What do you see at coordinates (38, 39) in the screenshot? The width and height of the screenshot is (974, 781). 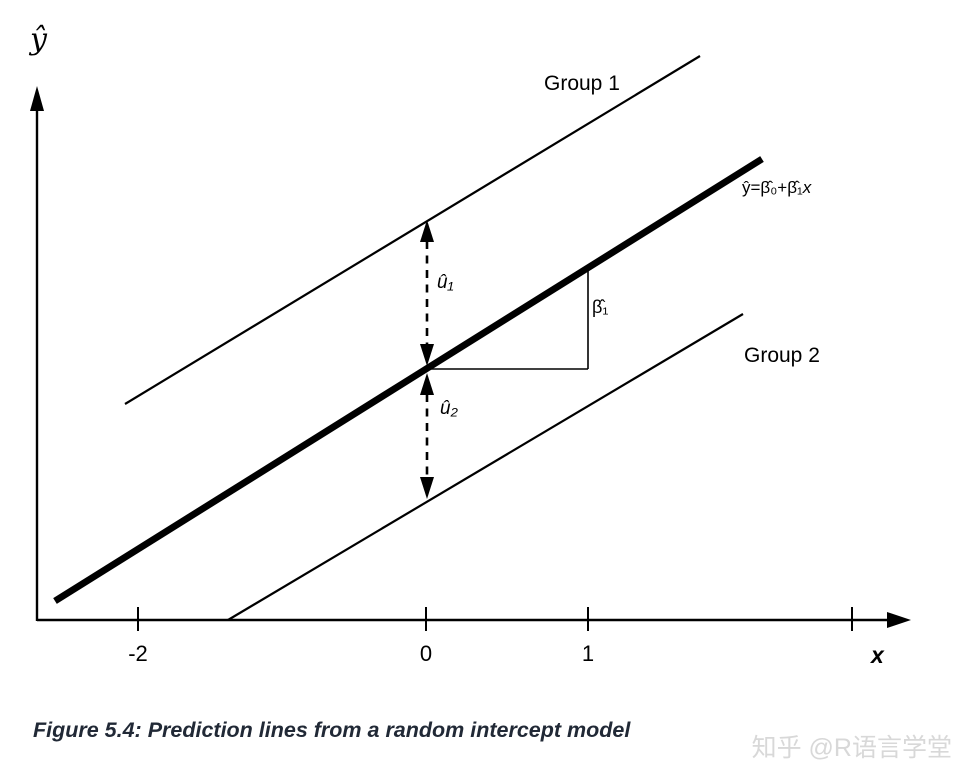 I see `y-axis-label: ŷ` at bounding box center [38, 39].